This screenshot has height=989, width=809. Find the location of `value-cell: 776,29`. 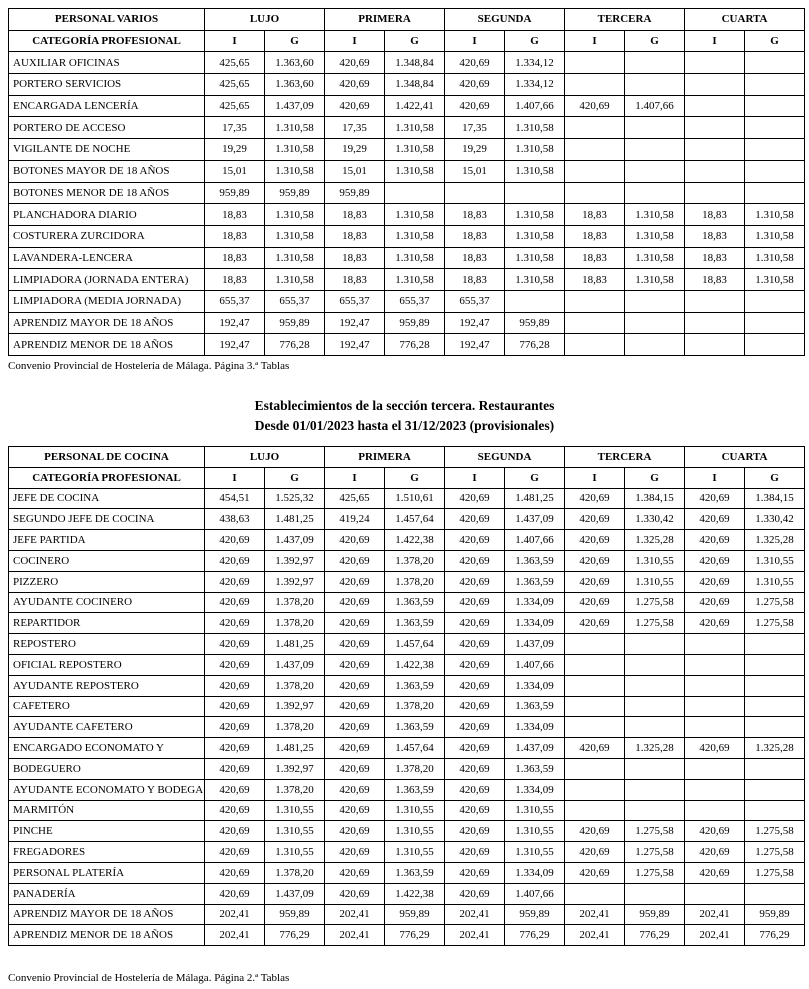

value-cell: 776,29 is located at coordinates (655, 935).